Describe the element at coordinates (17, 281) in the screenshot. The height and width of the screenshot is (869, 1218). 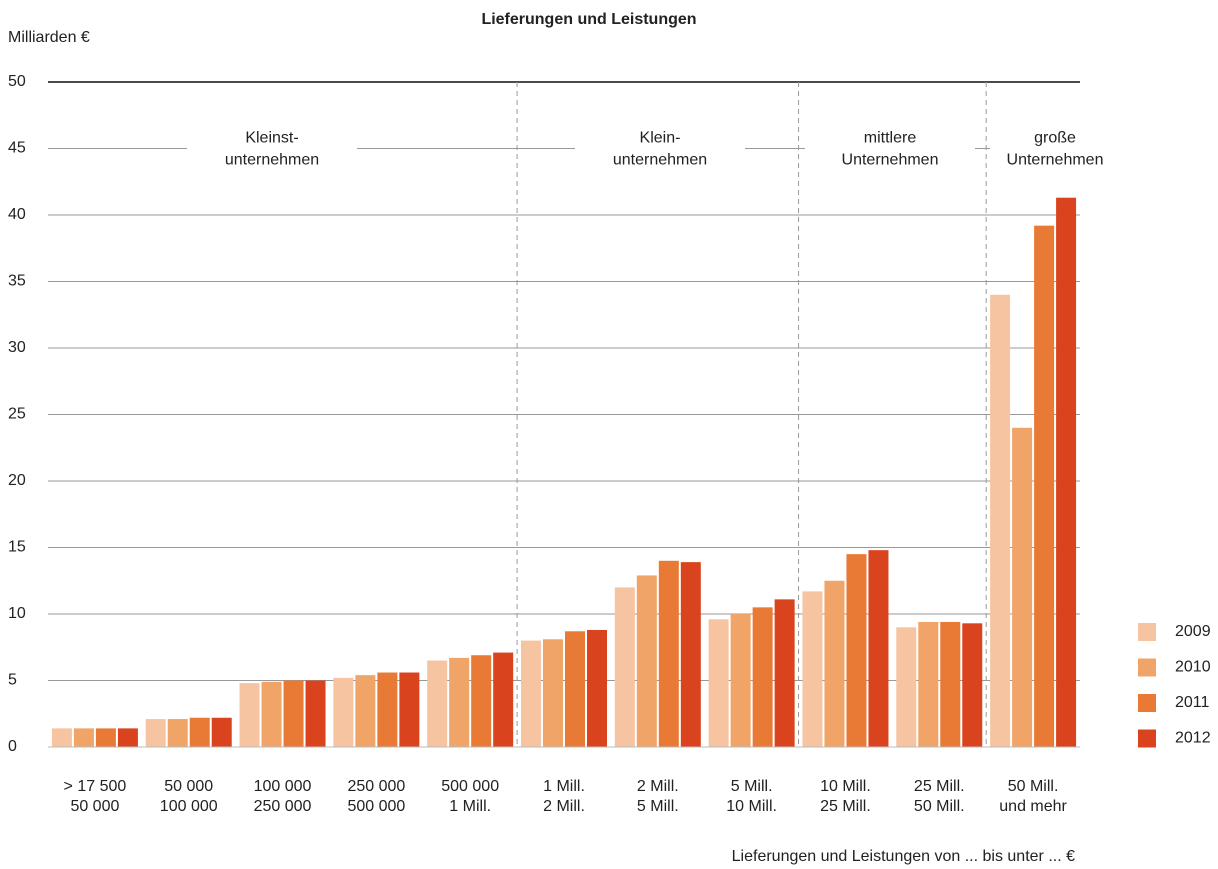
I see `y-tick-label: 35` at that location.